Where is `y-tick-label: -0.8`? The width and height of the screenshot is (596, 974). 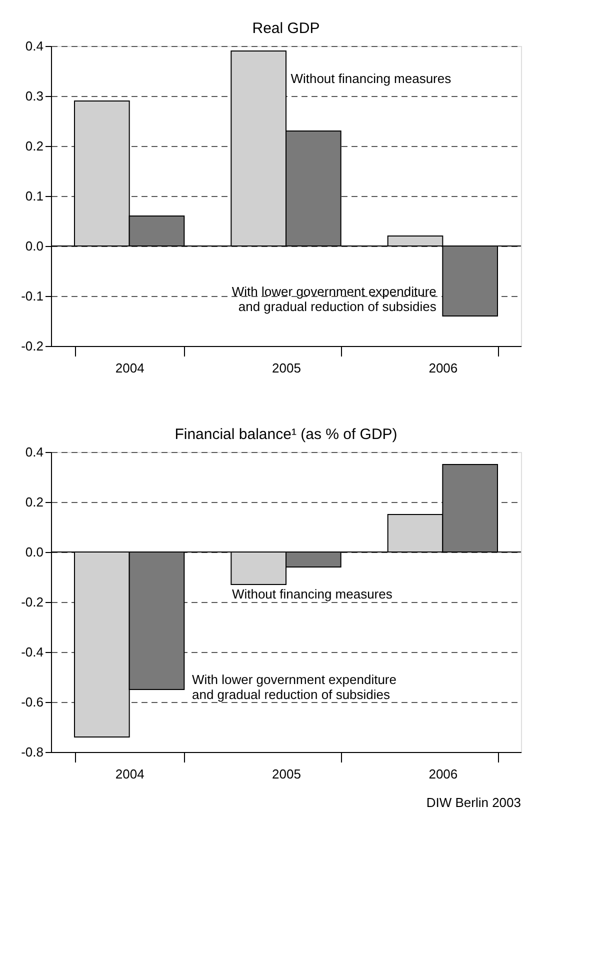 y-tick-label: -0.8 is located at coordinates (32, 752).